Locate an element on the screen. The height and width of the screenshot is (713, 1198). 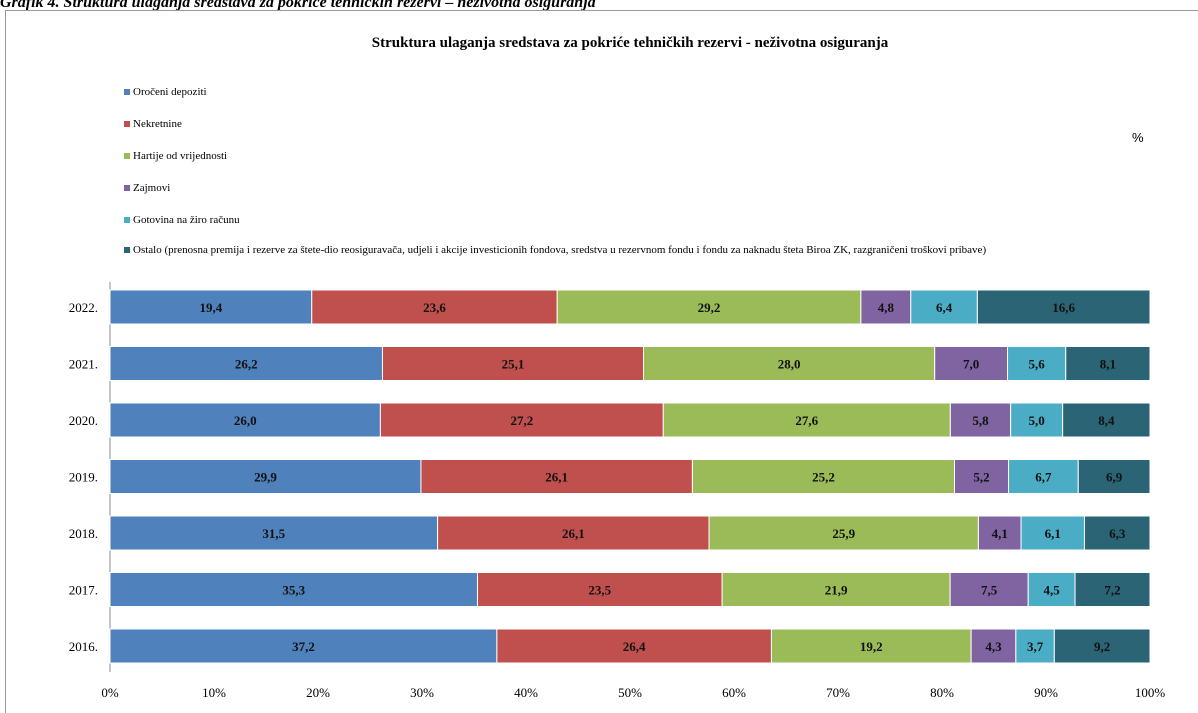
x-tick-label: 100% is located at coordinates (1150, 692).